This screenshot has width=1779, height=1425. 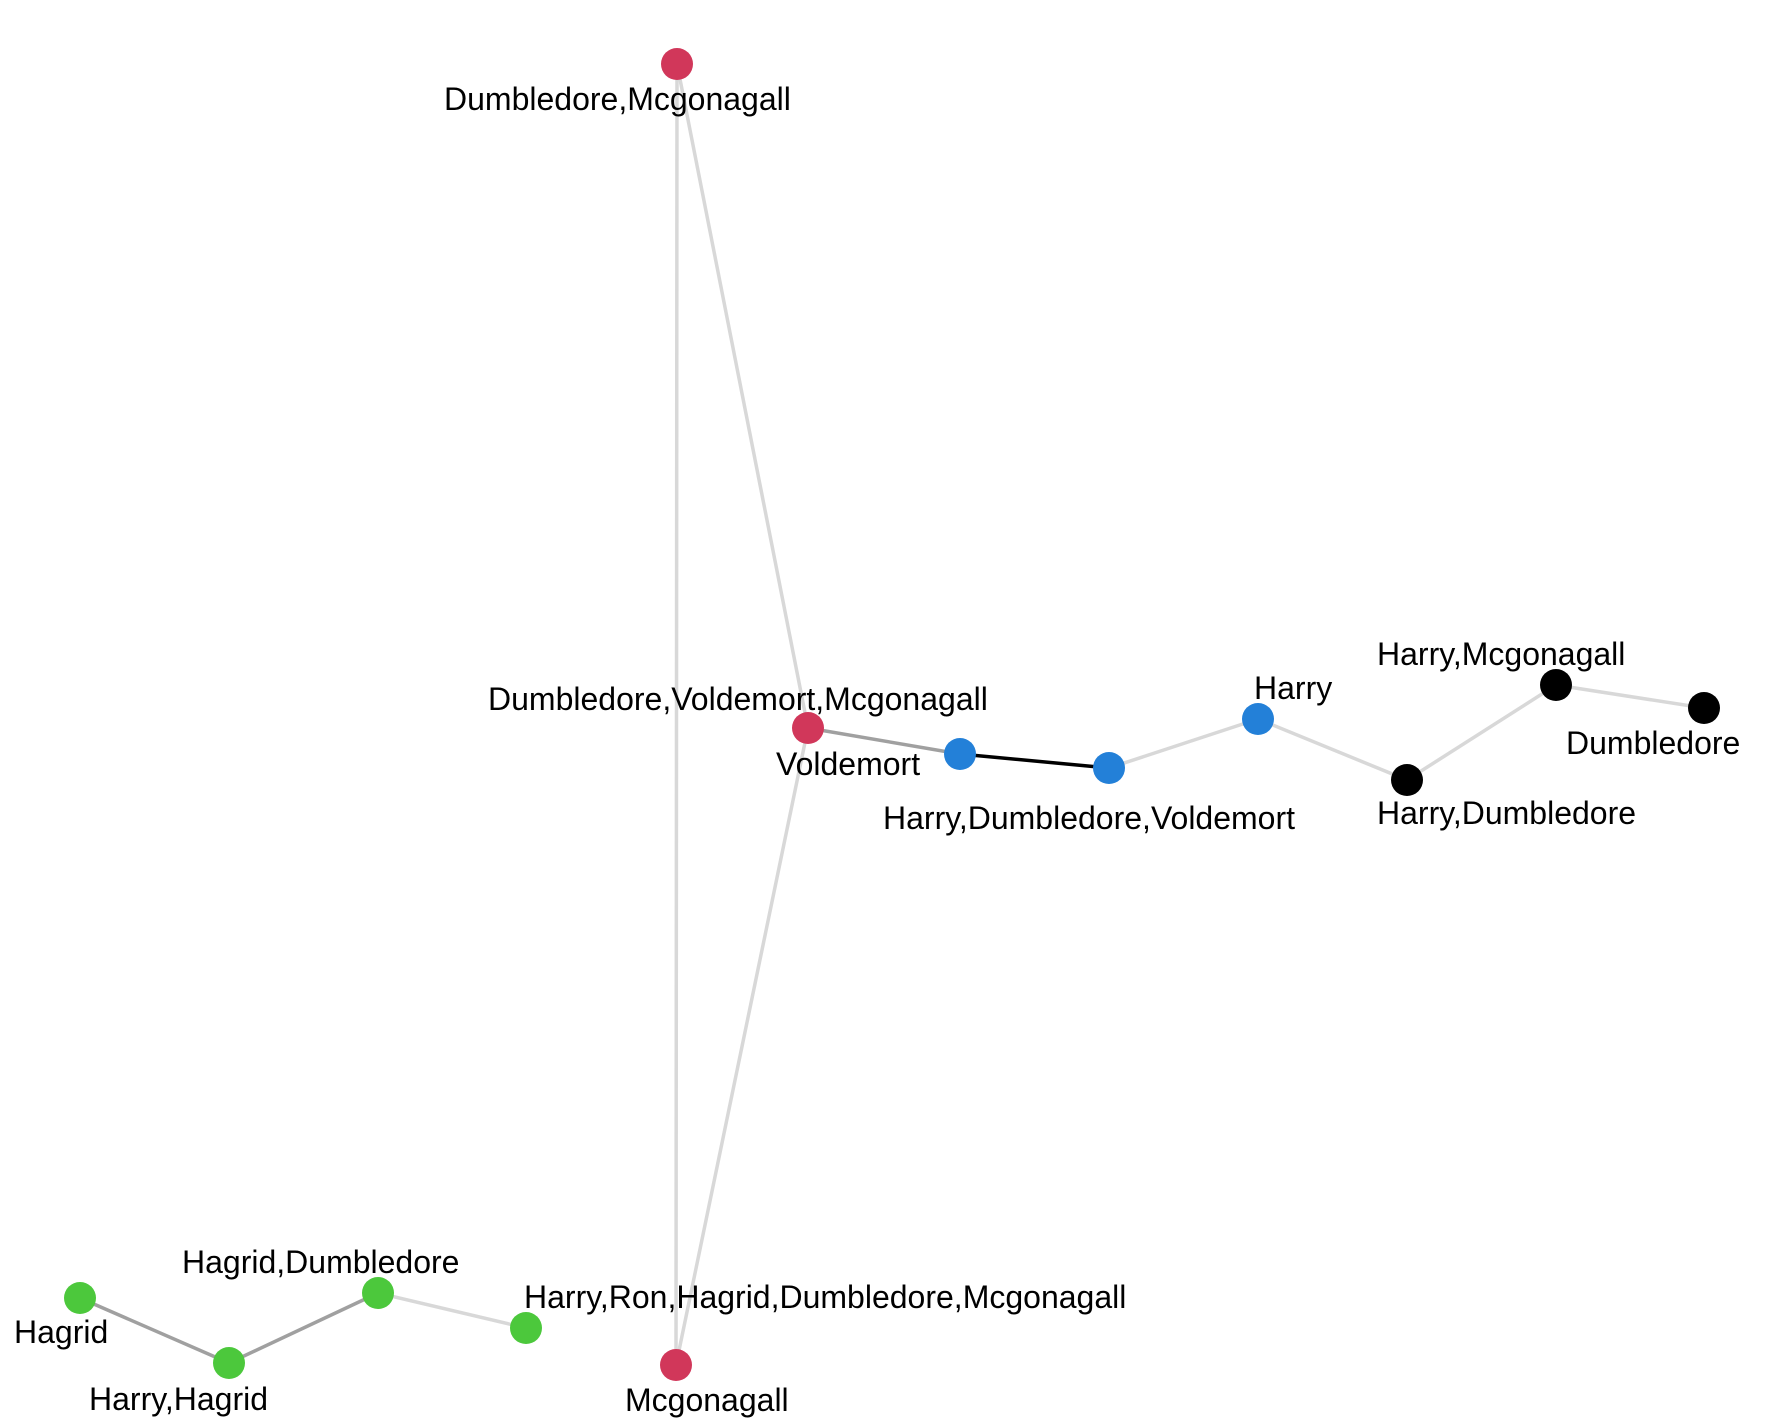 I want to click on node-harry-ron-hagrid-dumbledore-mcgonagall, so click(x=526, y=1328).